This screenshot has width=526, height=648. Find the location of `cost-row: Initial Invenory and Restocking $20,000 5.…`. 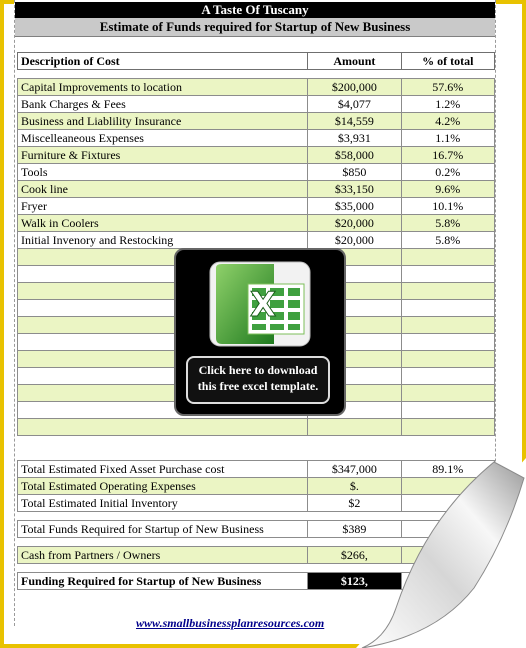

cost-row: Initial Invenory and Restocking $20,000 5.… is located at coordinates (256, 240).